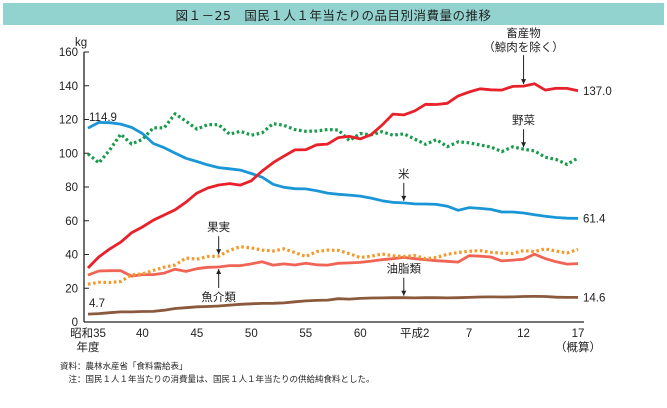 This screenshot has height=408, width=667. What do you see at coordinates (333, 14) in the screenshot?
I see `chart-title: 図１－25 国民１人１年当たりの品目別消費量の推移` at bounding box center [333, 14].